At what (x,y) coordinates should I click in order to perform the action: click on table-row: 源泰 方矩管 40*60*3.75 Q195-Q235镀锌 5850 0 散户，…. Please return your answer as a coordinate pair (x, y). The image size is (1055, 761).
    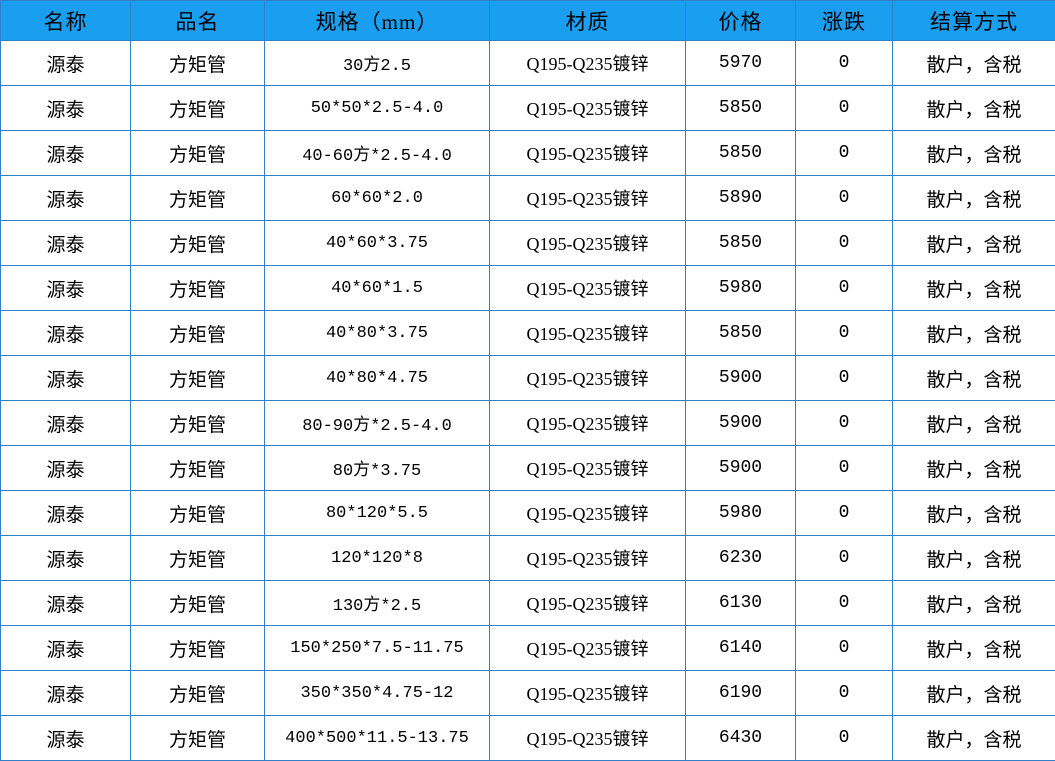
    Looking at the image, I should click on (528, 243).